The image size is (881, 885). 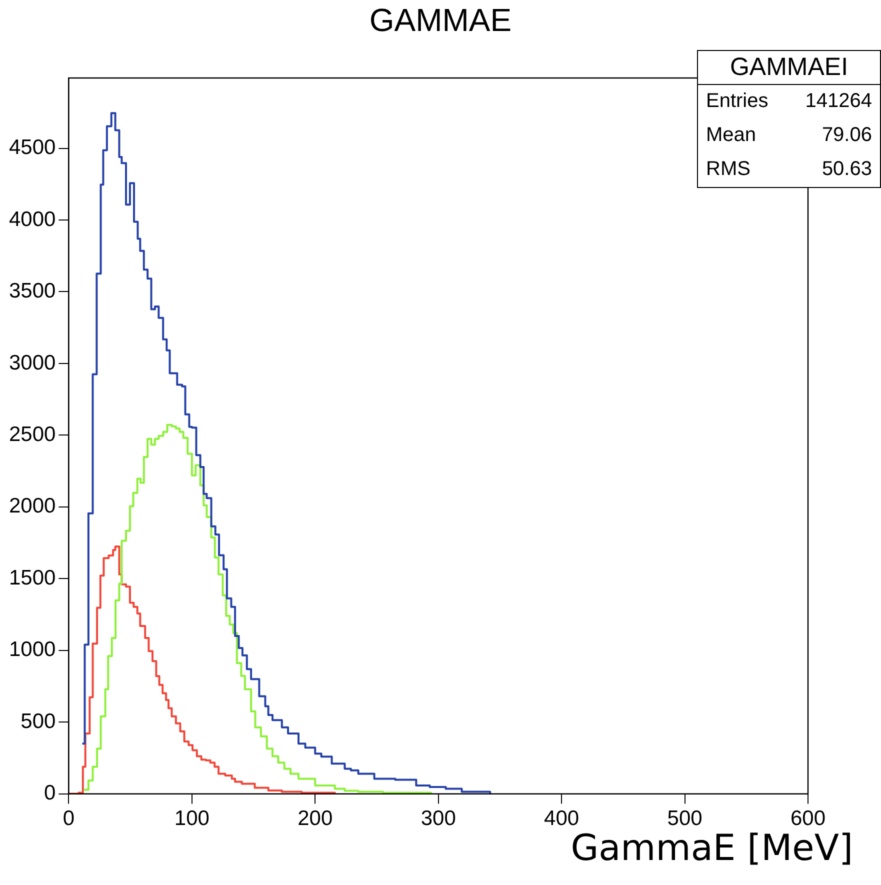 What do you see at coordinates (711, 848) in the screenshot?
I see `x-axis-title: GammaE [MeV]` at bounding box center [711, 848].